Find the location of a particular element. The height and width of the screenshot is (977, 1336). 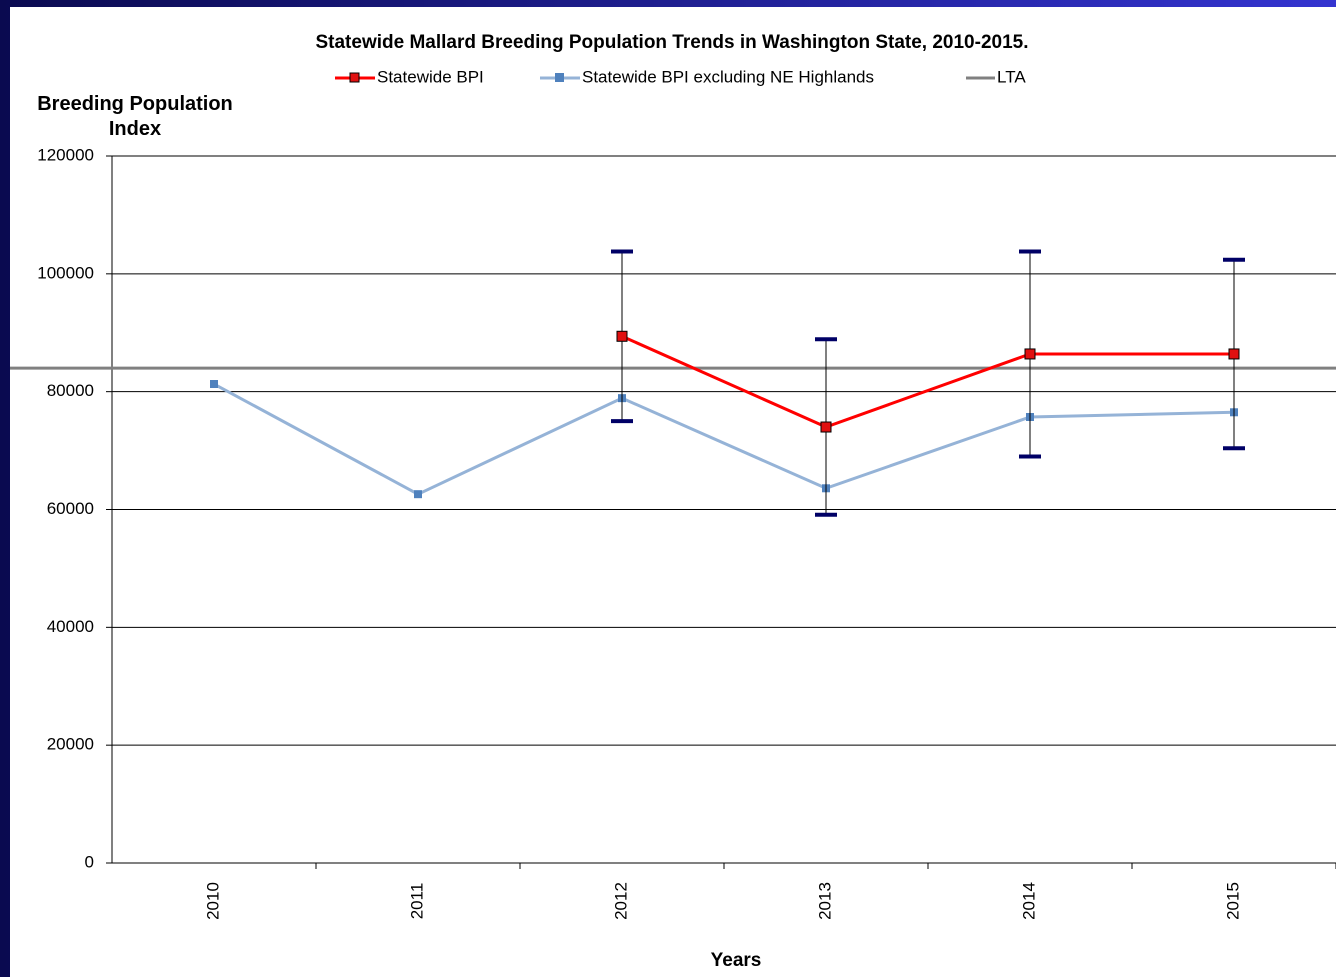

legend-label: Statewide BPI excluding NE Highlands is located at coordinates (728, 76).